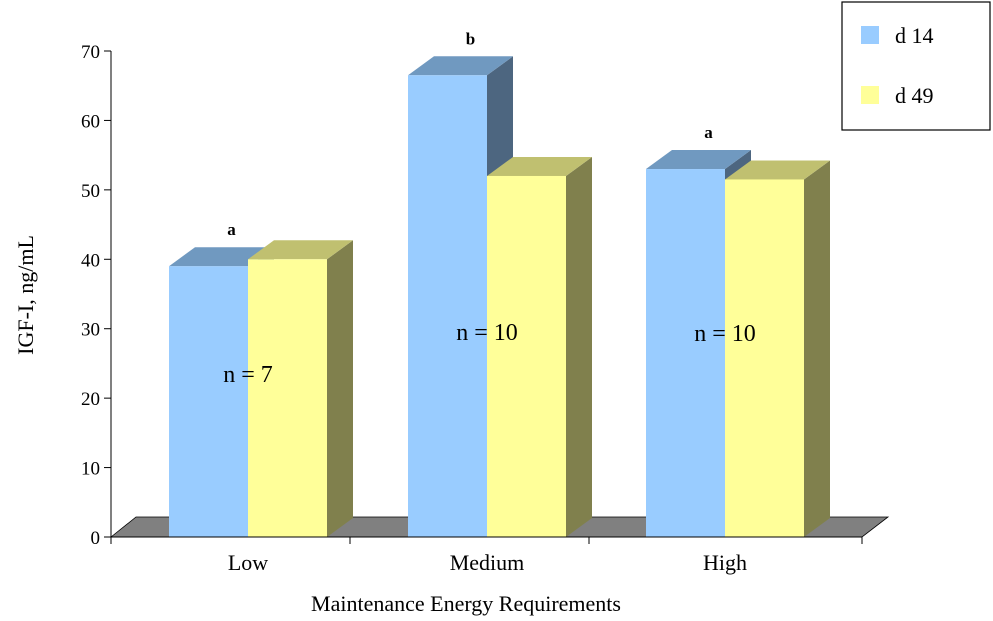 This screenshot has height=621, width=993. Describe the element at coordinates (90, 469) in the screenshot. I see `y-tick-label: 10` at that location.